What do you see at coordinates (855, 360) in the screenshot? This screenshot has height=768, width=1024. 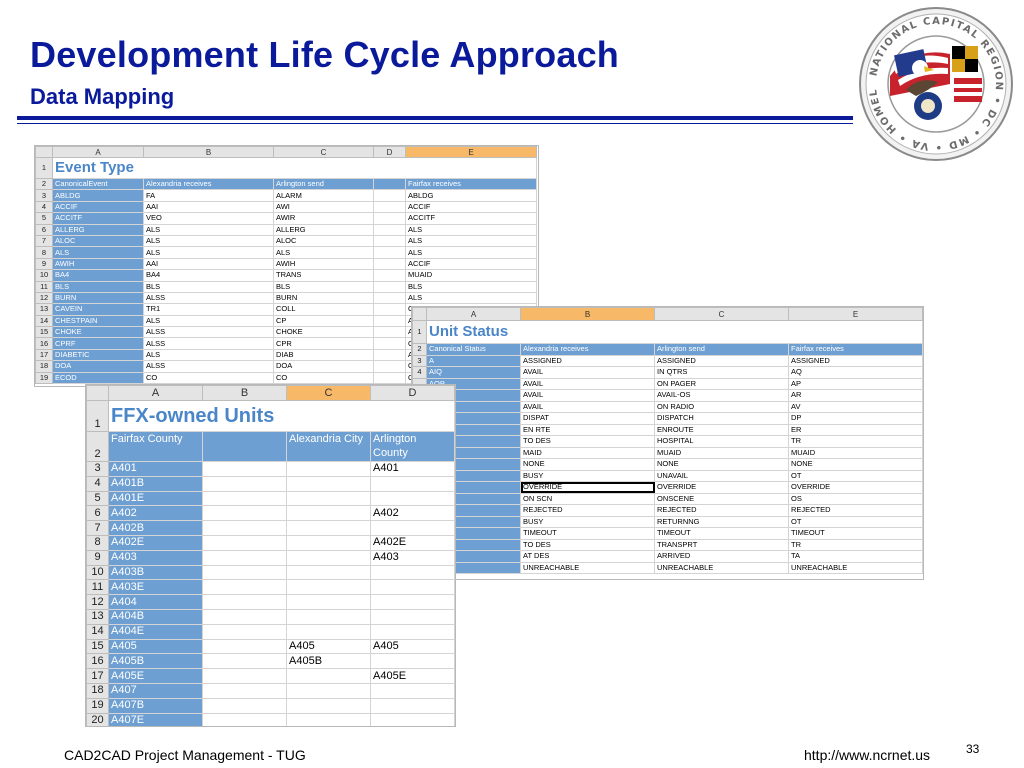 I see `table-cell: ASSIGNED` at bounding box center [855, 360].